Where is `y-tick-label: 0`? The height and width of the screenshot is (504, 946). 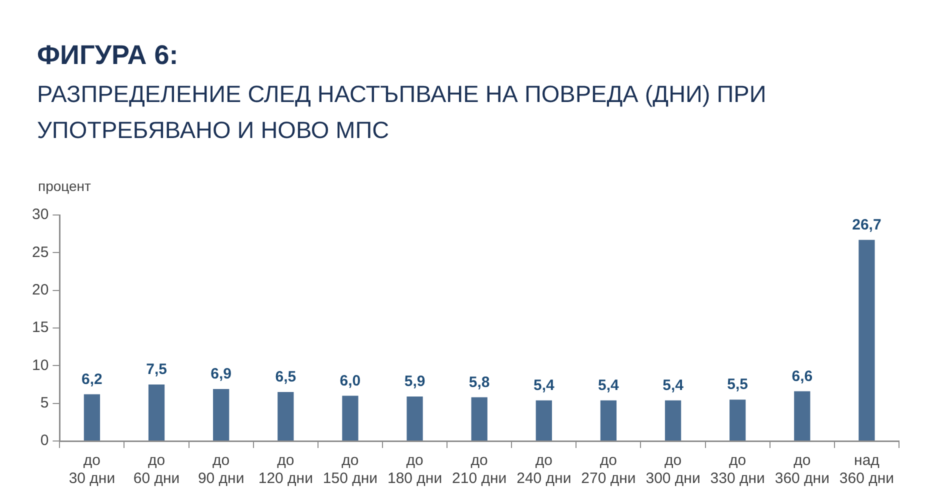 y-tick-label: 0 is located at coordinates (44, 441).